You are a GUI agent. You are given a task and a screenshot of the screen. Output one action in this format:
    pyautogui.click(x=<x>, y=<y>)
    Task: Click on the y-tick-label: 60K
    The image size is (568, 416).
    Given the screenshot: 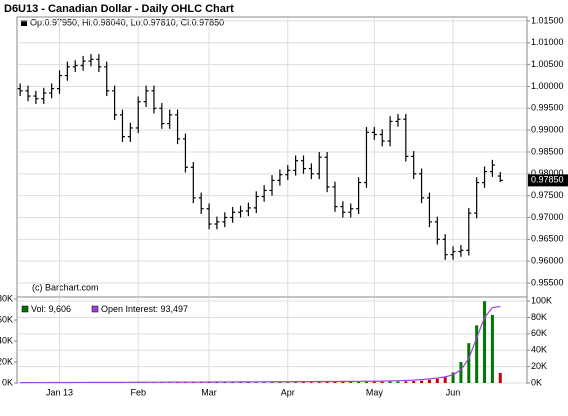 What is the action you would take?
    pyautogui.click(x=6, y=319)
    